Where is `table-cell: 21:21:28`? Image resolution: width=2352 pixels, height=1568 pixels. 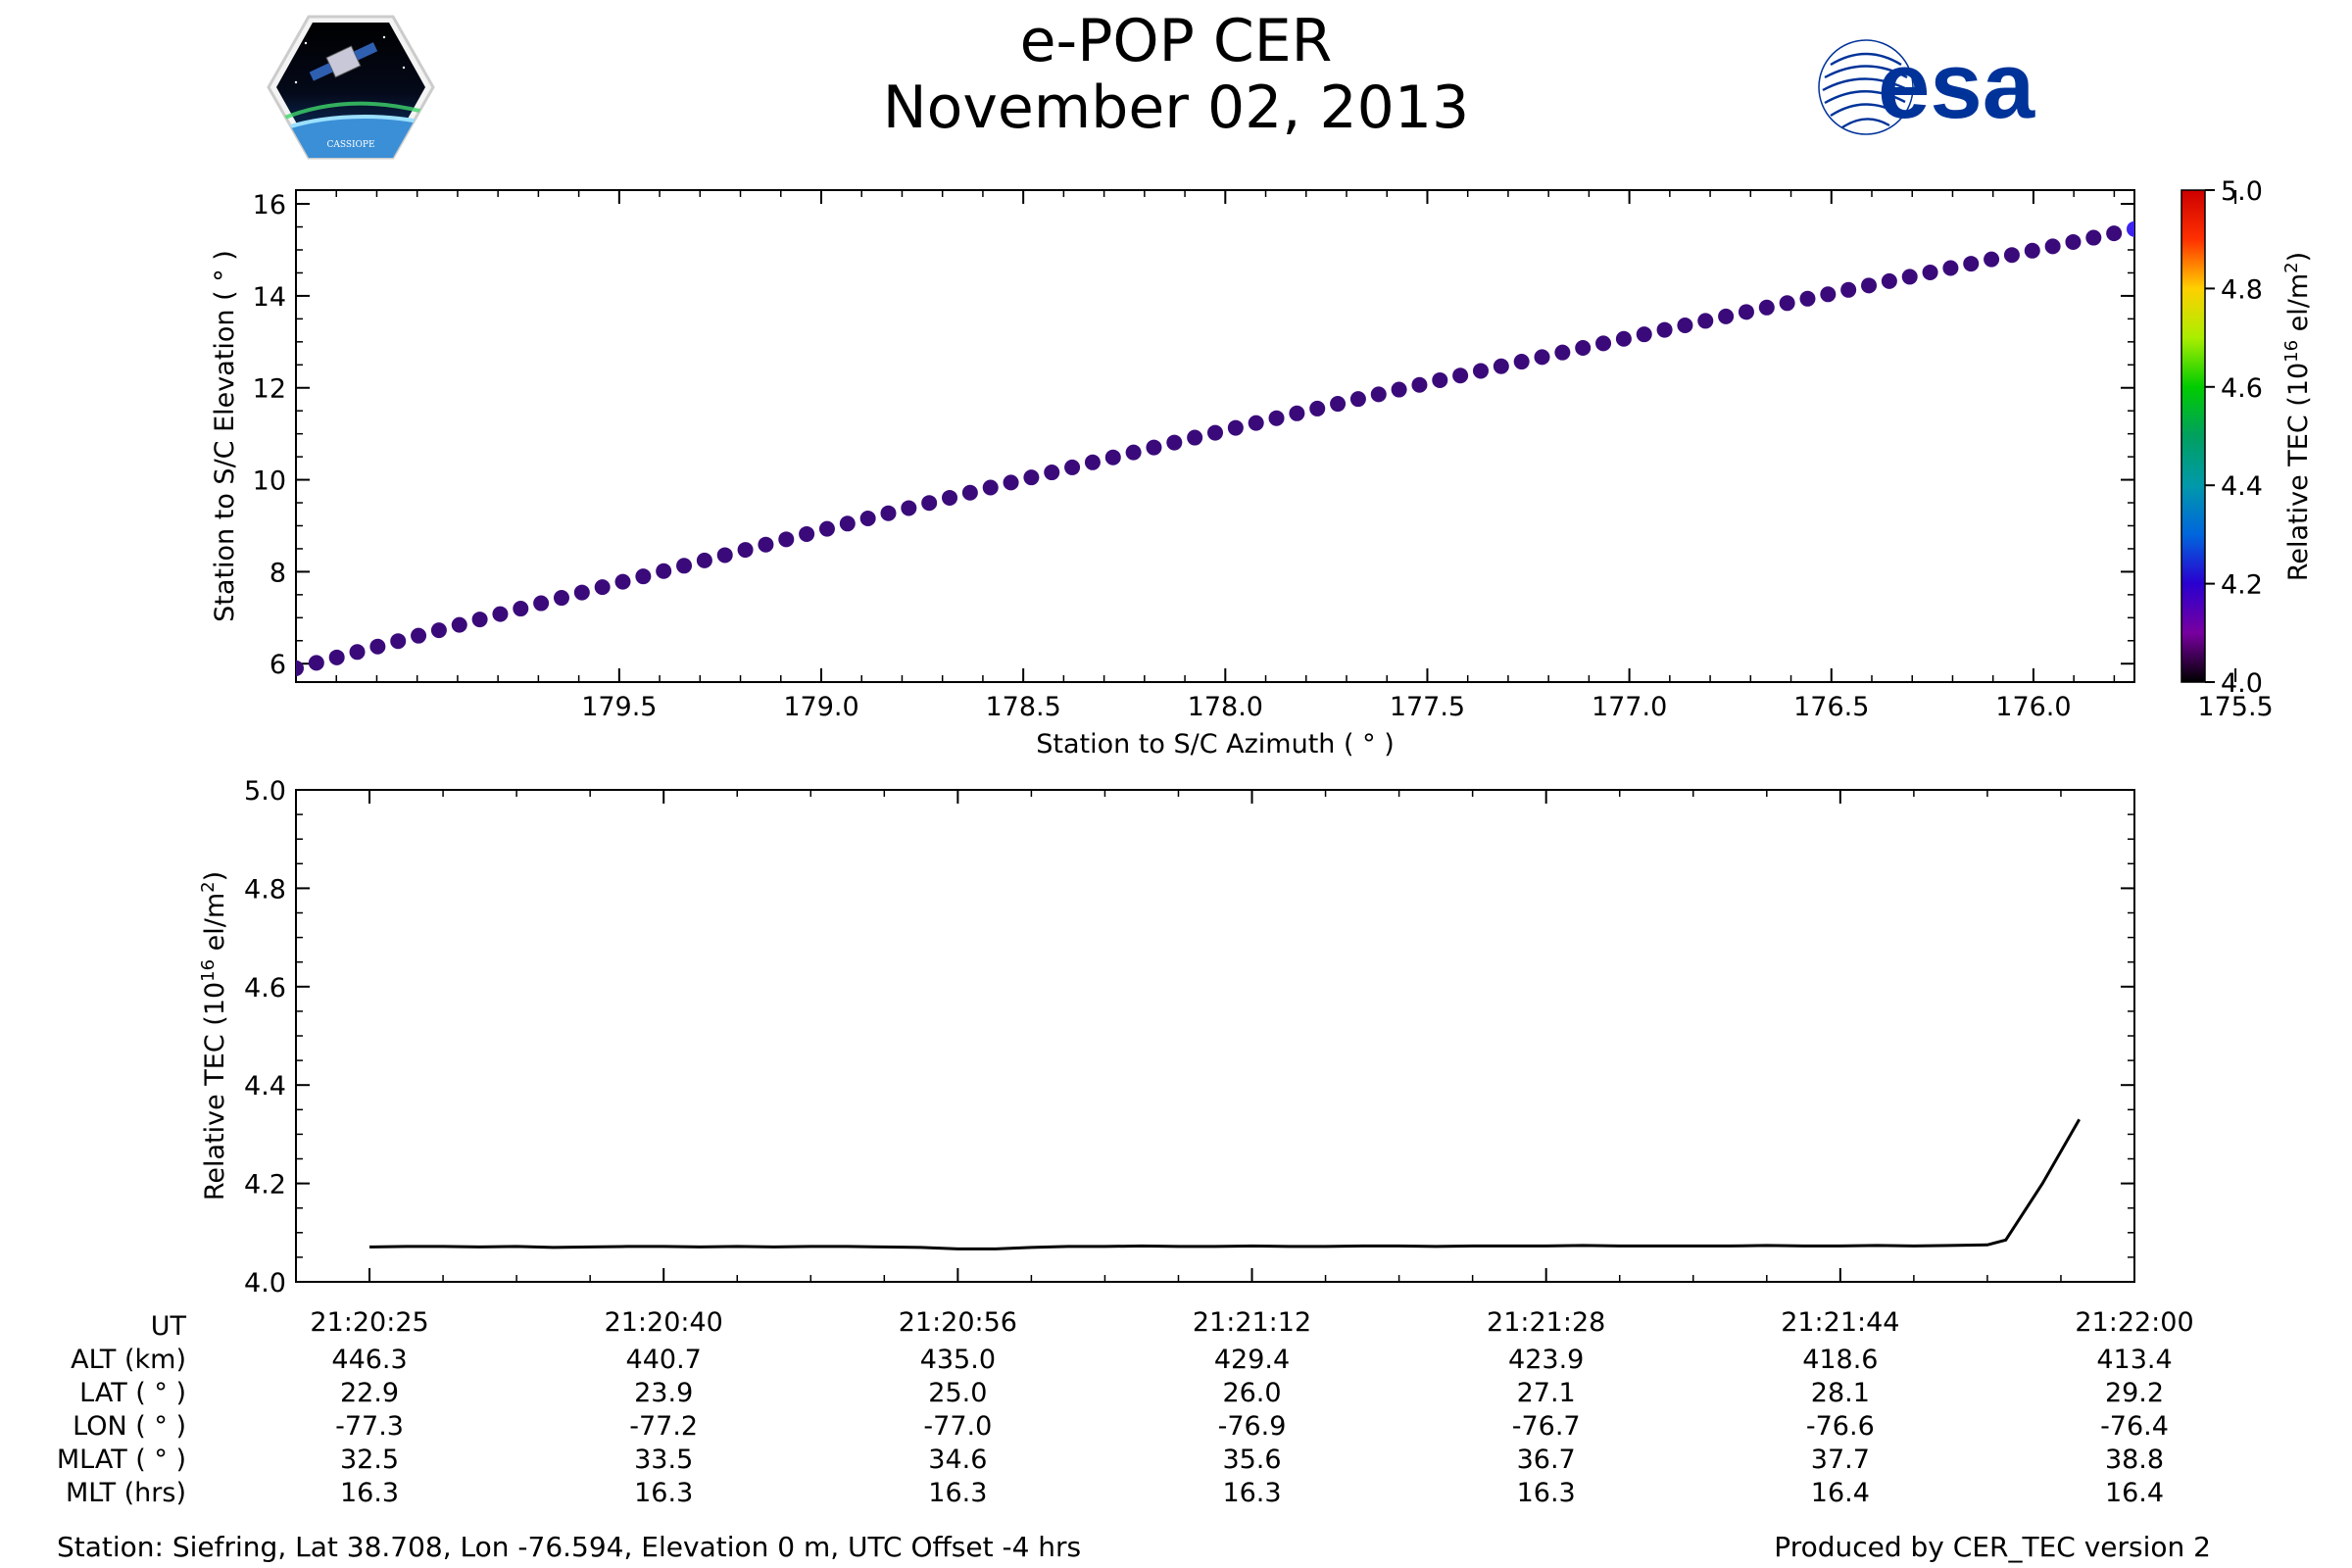
table-cell: 21:21:28 is located at coordinates (1546, 1322).